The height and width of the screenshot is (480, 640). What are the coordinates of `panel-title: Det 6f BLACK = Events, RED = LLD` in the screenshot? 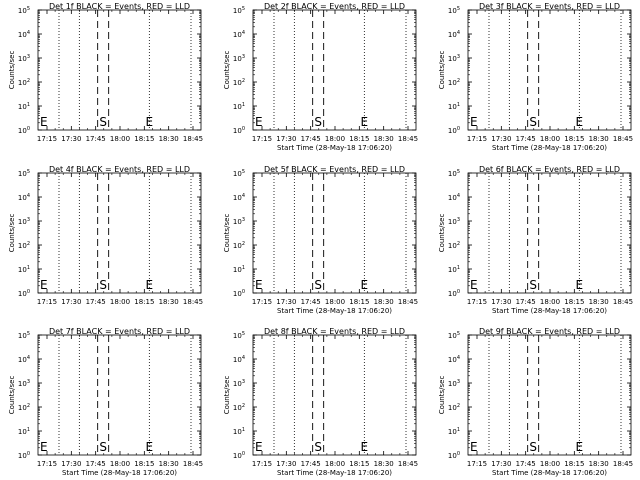 It's located at (549, 169).